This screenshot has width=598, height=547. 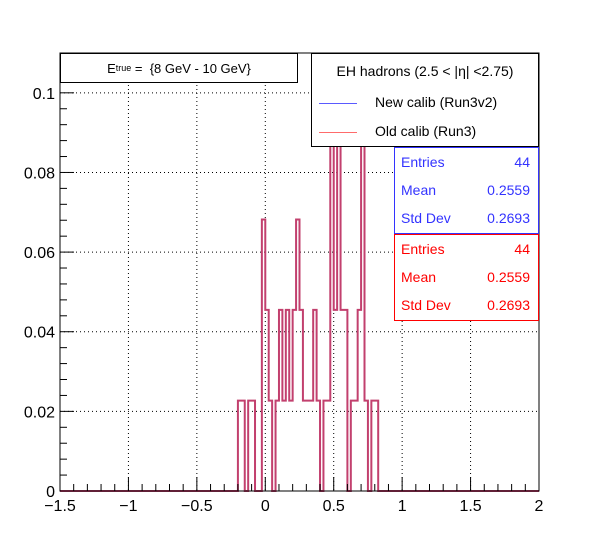 What do you see at coordinates (334, 506) in the screenshot?
I see `x-tick-label: 0.5` at bounding box center [334, 506].